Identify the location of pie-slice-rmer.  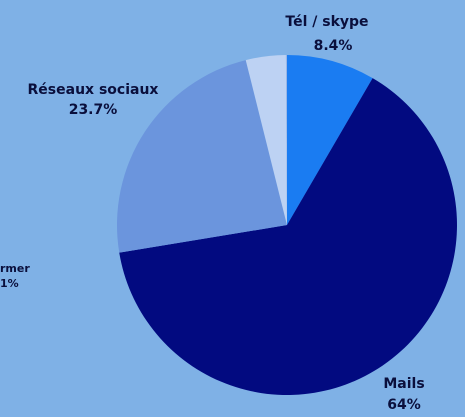
(266, 140).